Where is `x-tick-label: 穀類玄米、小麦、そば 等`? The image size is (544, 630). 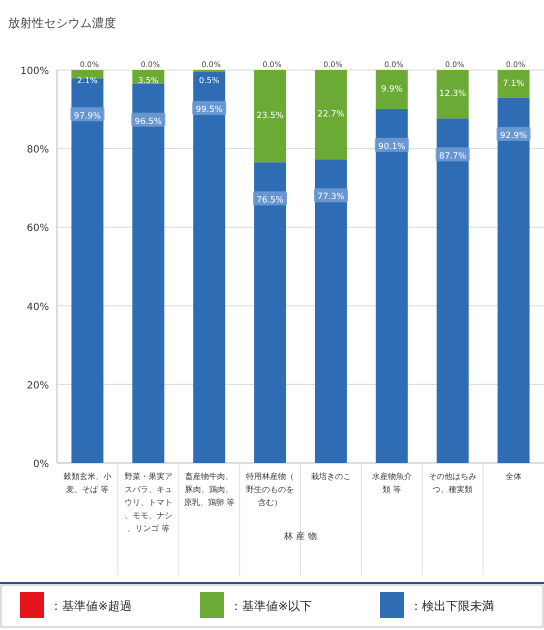 x-tick-label: 穀類玄米、小麦、そば 等 is located at coordinates (87, 483).